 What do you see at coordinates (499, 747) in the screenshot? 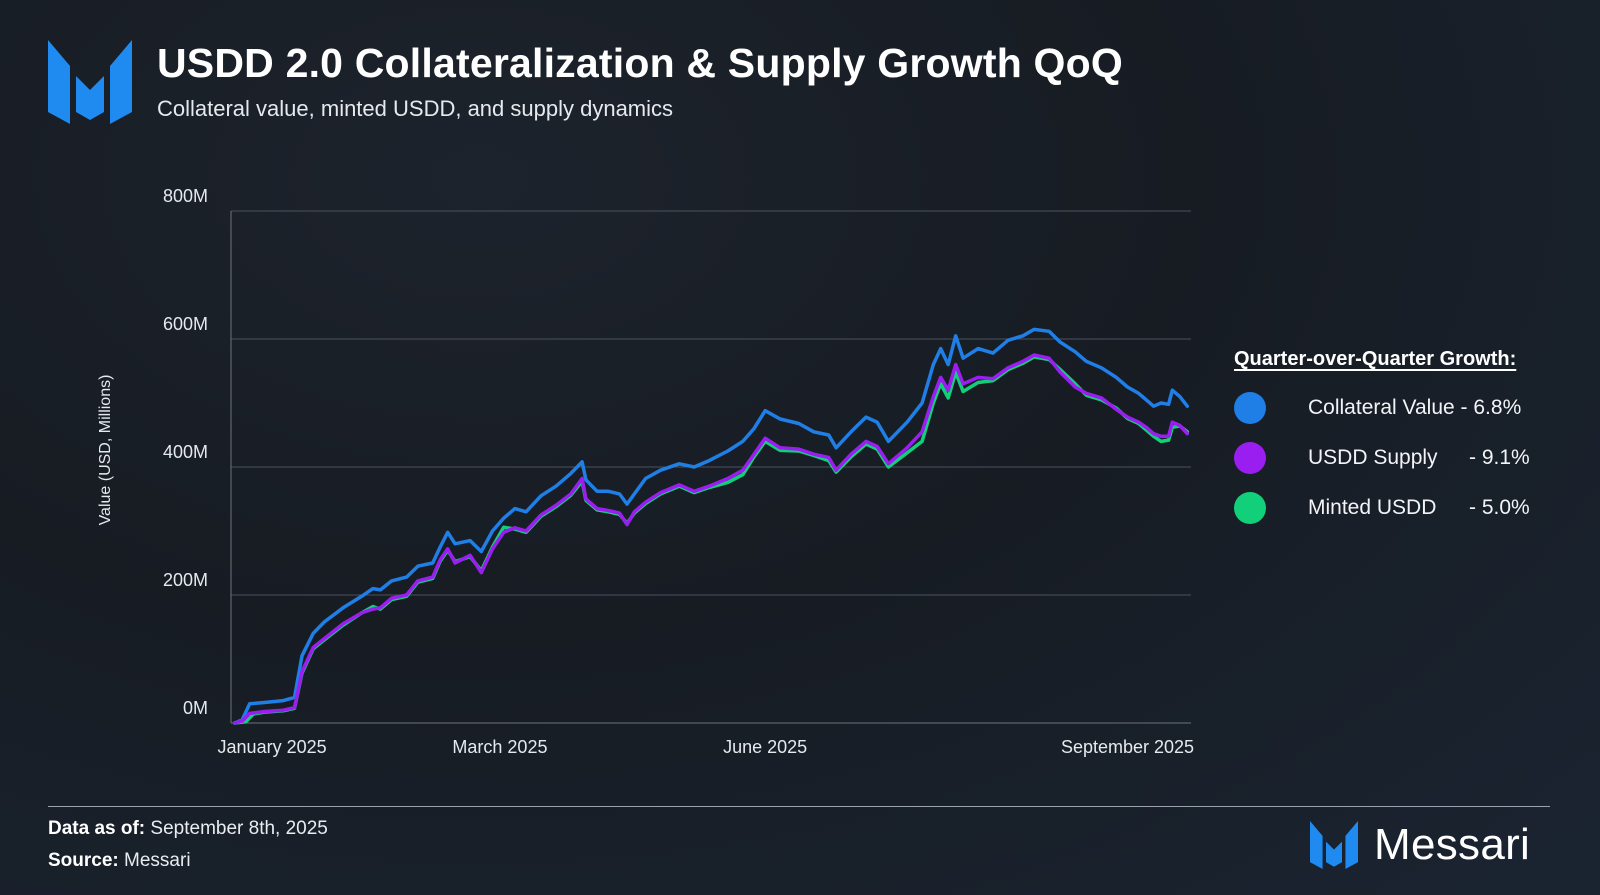
I see `x-tick-label: March 2025` at bounding box center [499, 747].